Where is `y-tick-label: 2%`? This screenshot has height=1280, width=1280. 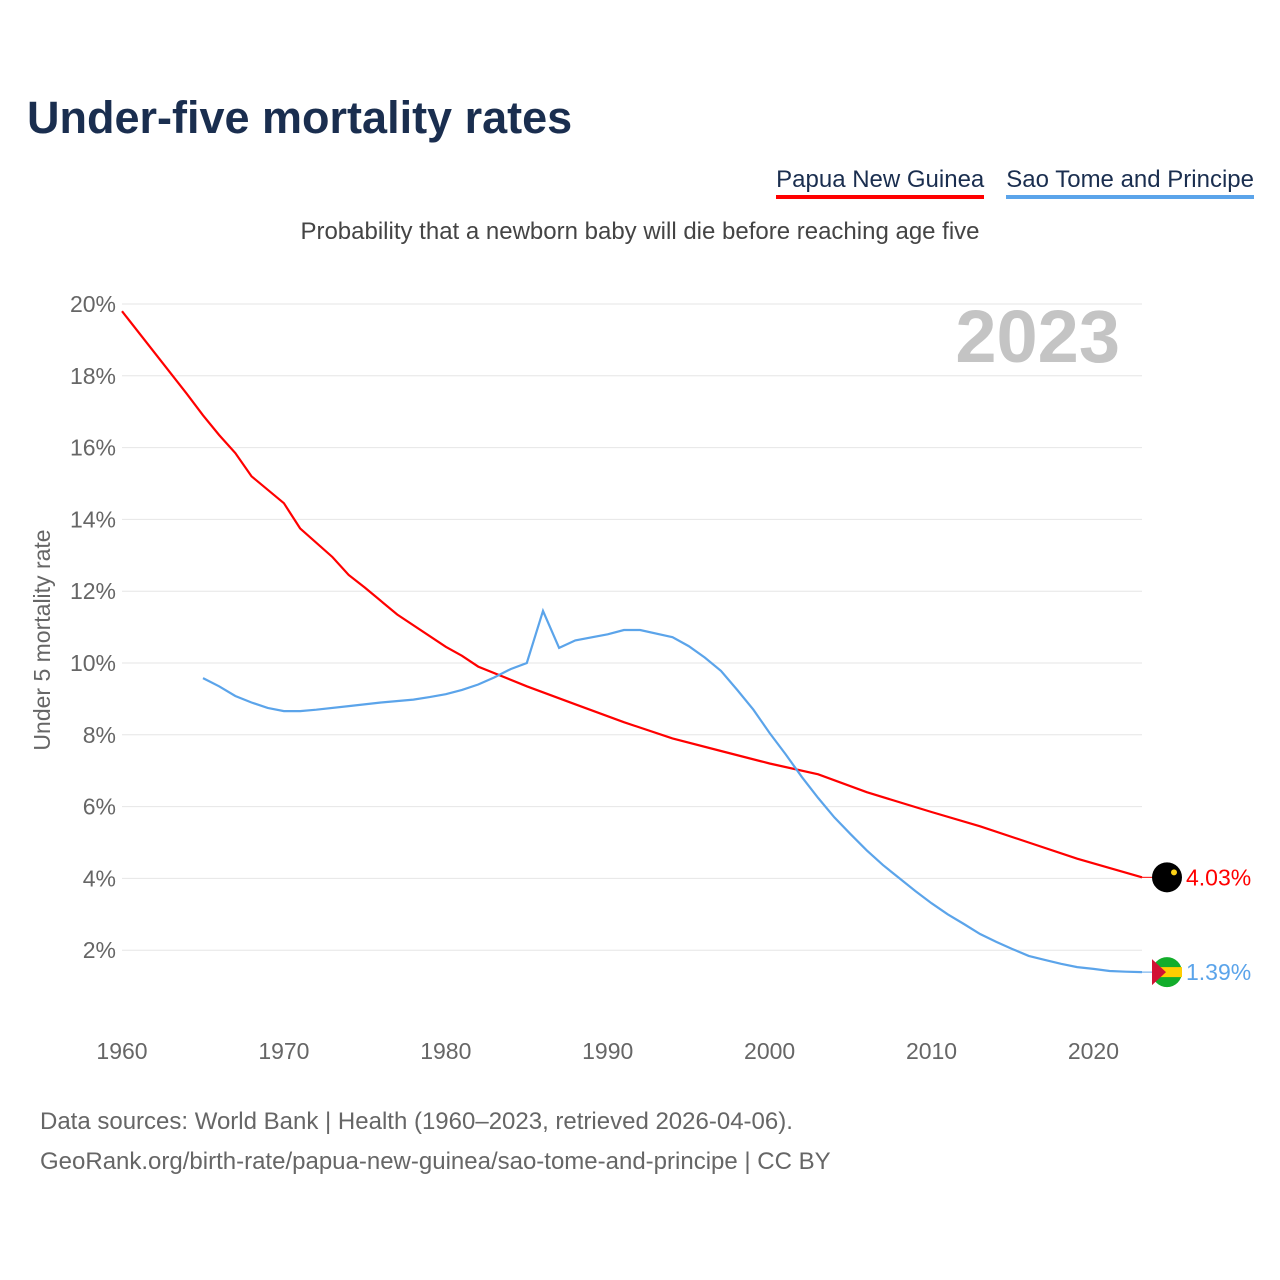 y-tick-label: 2% is located at coordinates (99, 950).